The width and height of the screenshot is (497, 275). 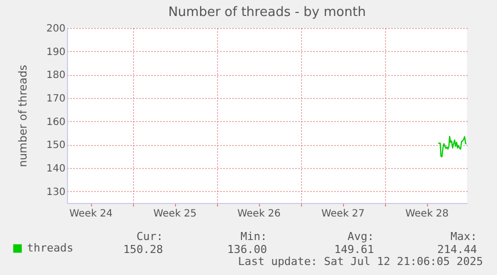 I want to click on y-tick-label: 200, so click(x=56, y=29).